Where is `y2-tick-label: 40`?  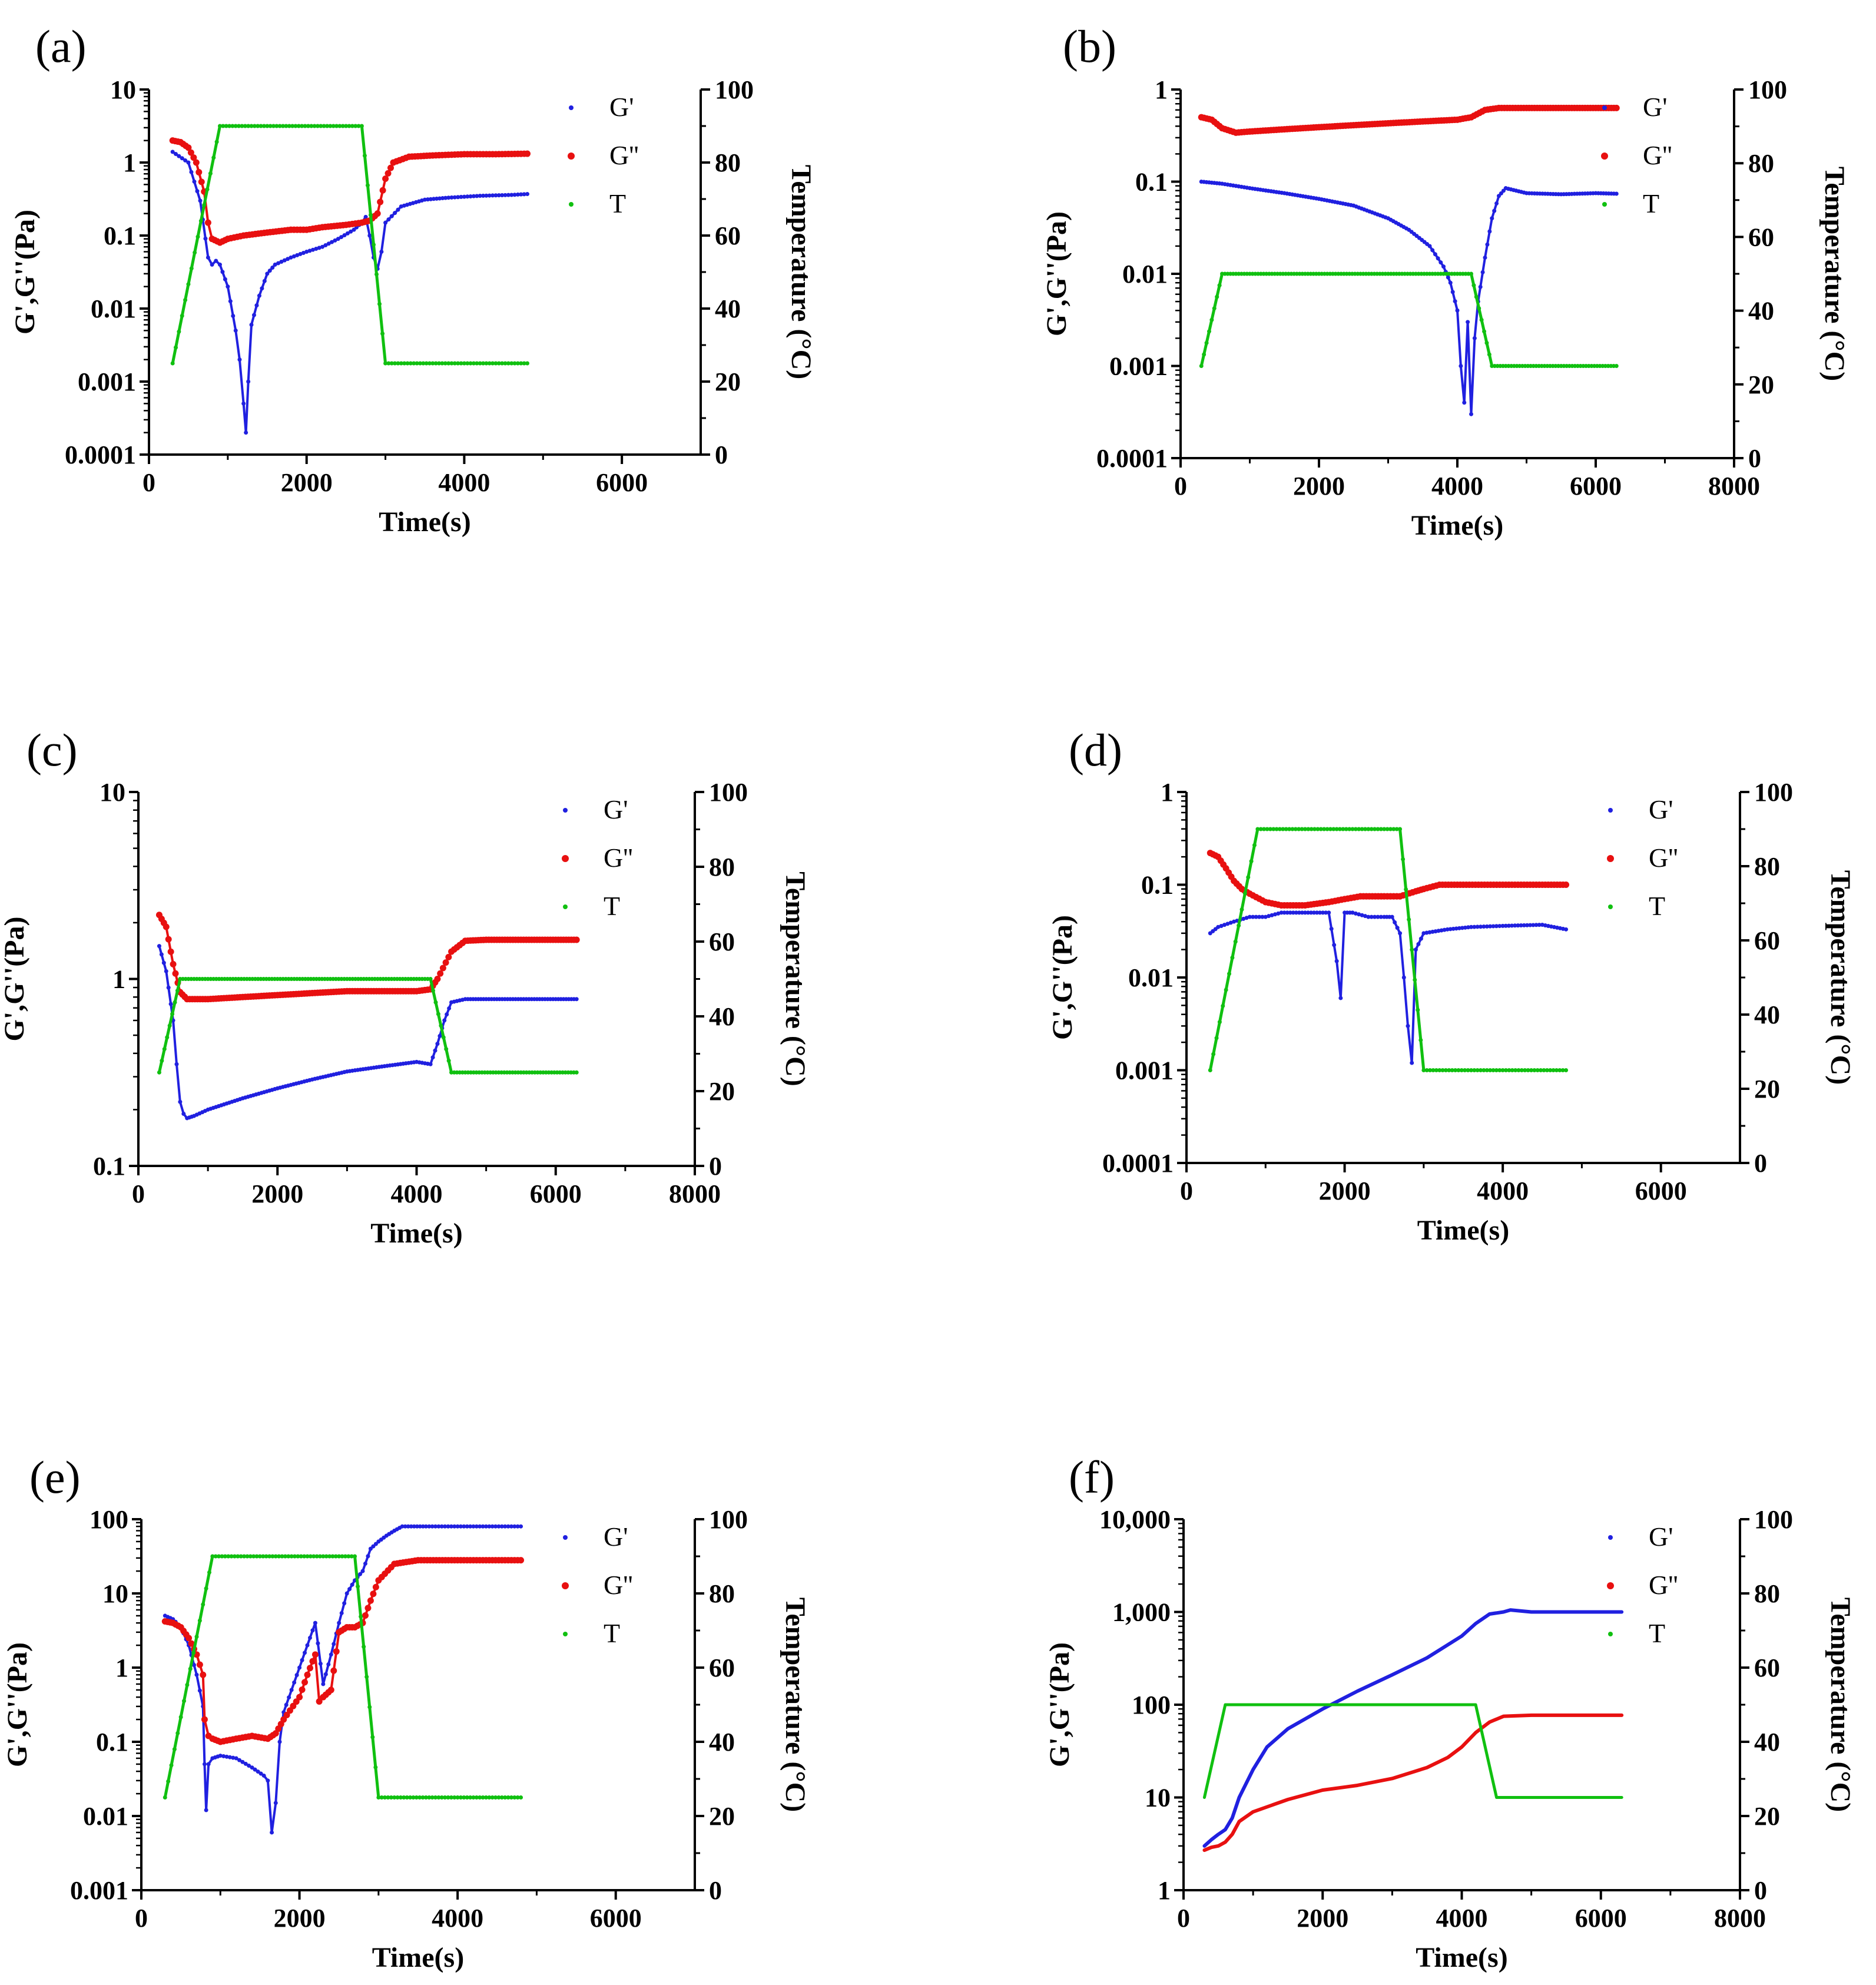
y2-tick-label: 40 is located at coordinates (728, 308).